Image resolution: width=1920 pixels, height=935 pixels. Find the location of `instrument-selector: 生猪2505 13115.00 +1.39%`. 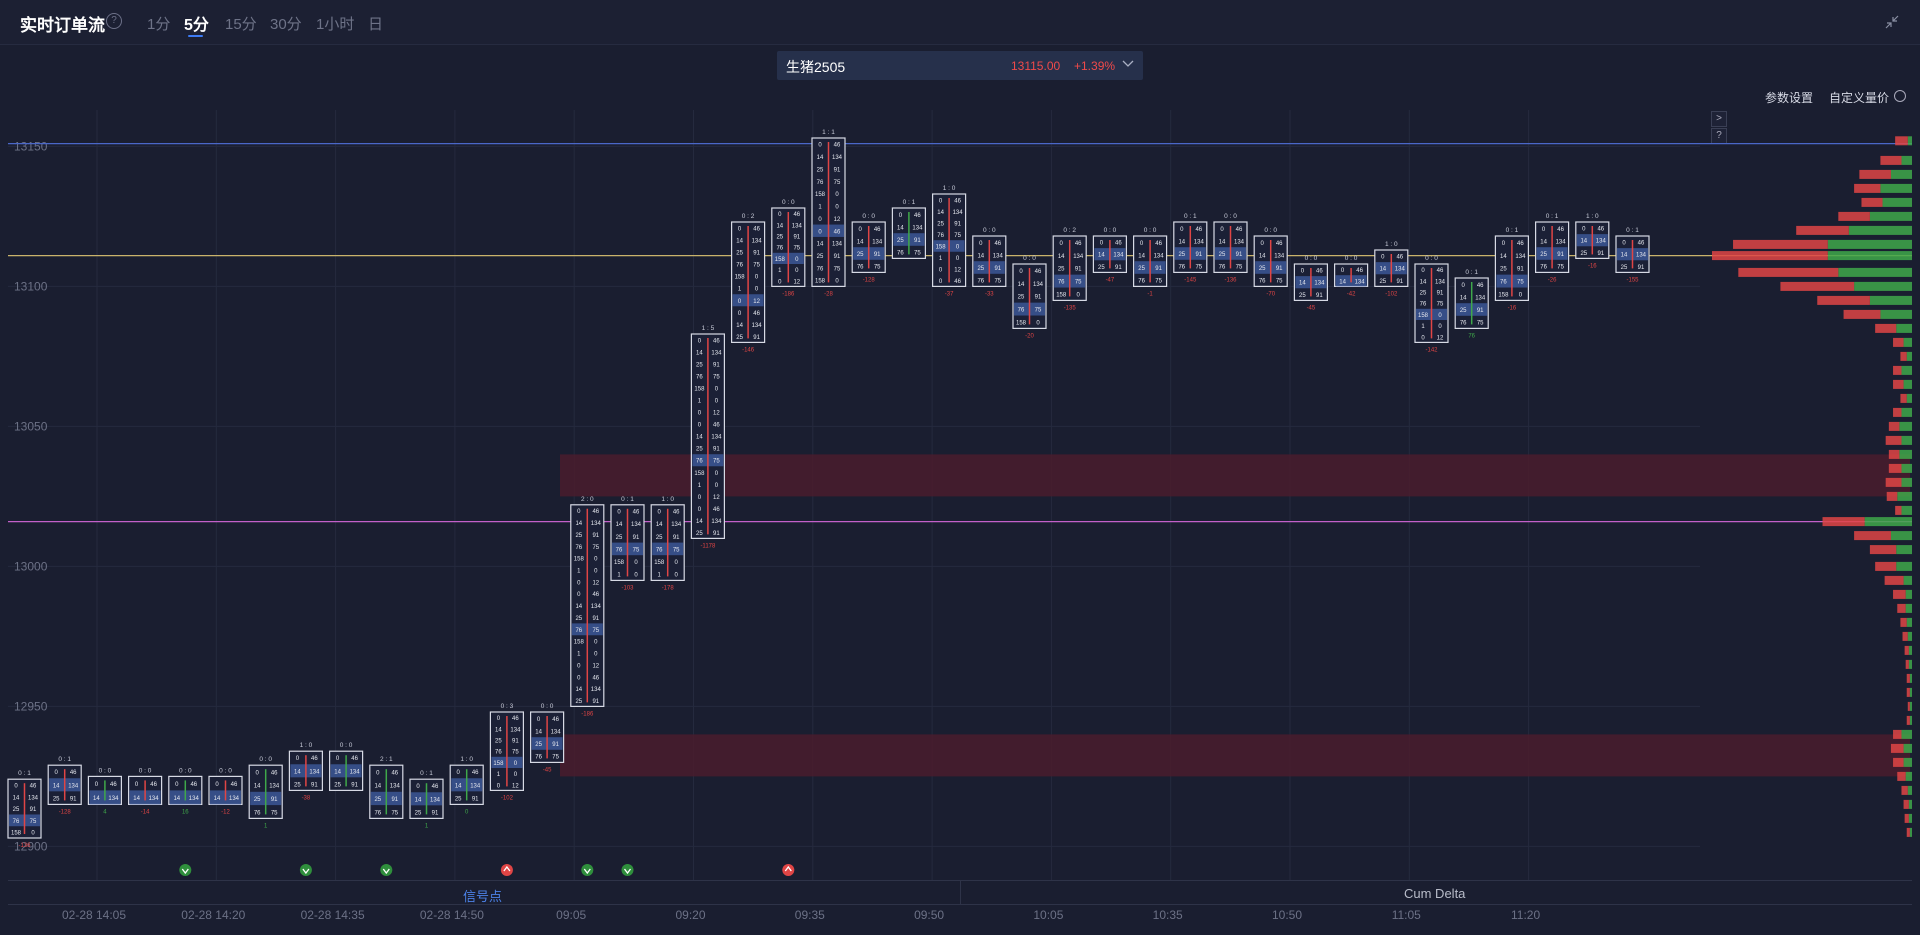

instrument-selector: 生猪2505 13115.00 +1.39% is located at coordinates (960, 65).